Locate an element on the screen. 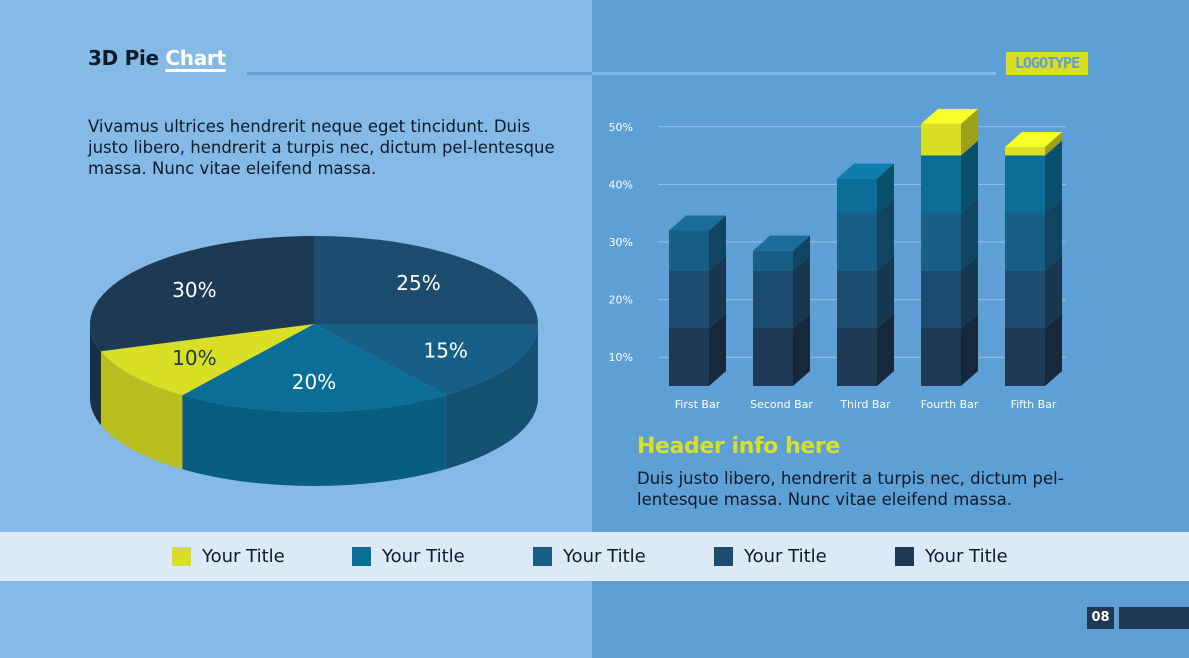  x-tick-label: Second Bar is located at coordinates (781, 404).